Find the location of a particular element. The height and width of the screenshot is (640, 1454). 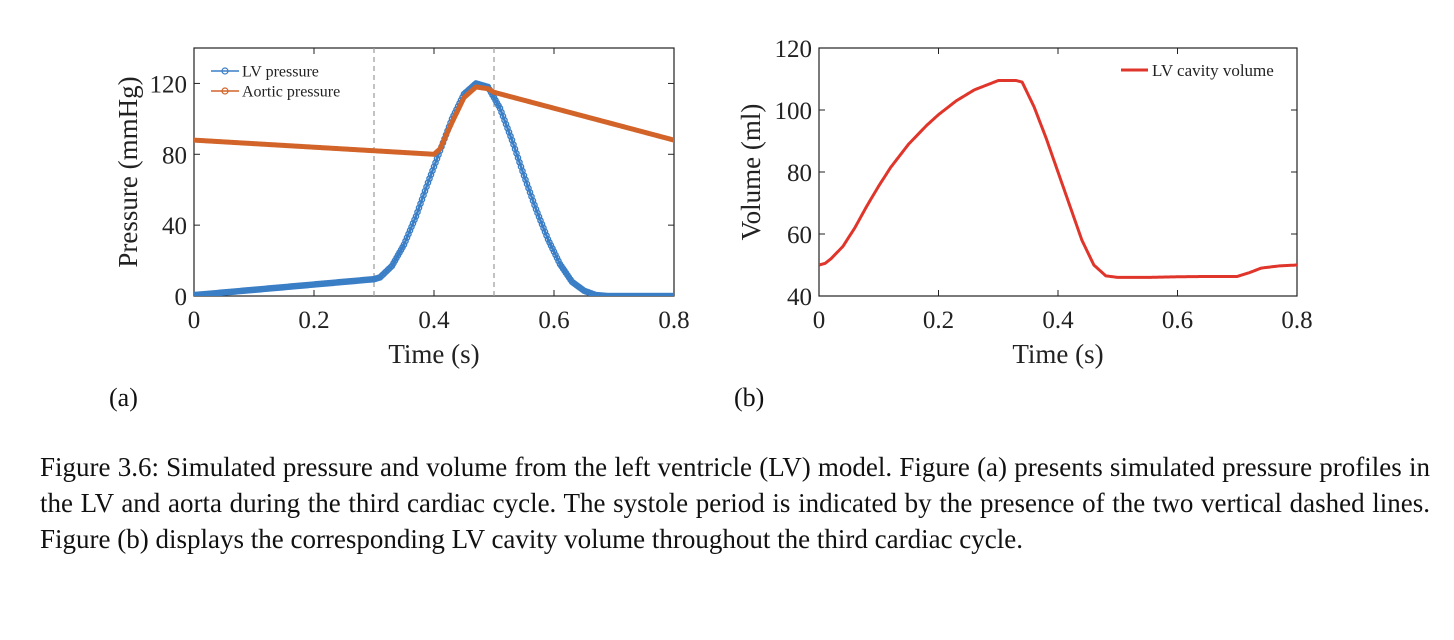

lv-cavity-volume-line is located at coordinates (1058, 179).